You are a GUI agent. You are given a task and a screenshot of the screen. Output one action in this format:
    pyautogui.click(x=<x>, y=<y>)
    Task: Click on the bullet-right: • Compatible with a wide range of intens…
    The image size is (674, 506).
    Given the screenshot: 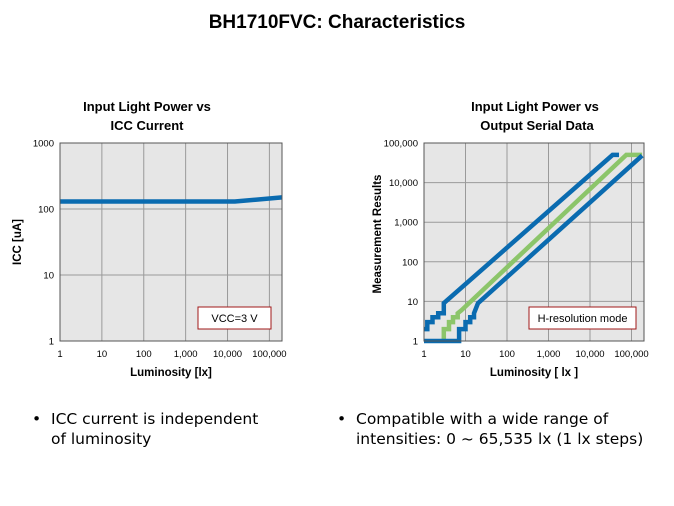 What is the action you would take?
    pyautogui.click(x=502, y=429)
    